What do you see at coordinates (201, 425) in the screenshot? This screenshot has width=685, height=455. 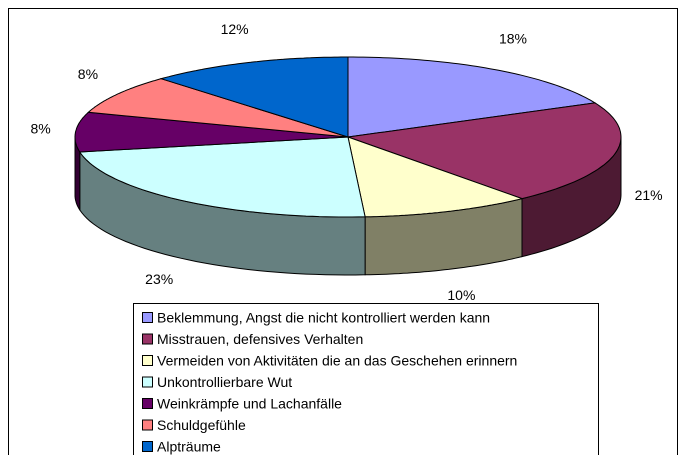 I see `legend-label: Schuldgefühle` at bounding box center [201, 425].